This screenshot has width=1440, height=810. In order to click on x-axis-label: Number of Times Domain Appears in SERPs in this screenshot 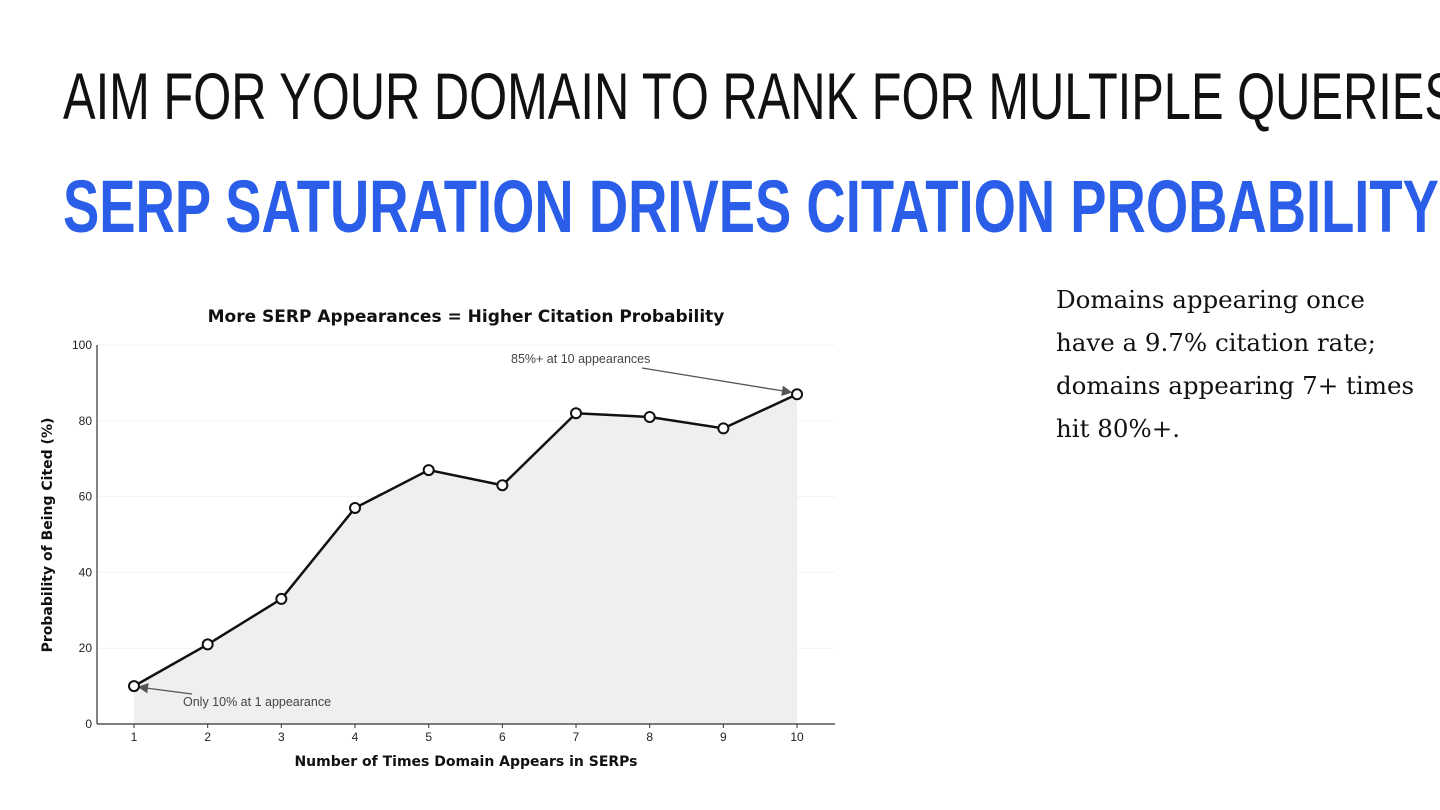, I will do `click(465, 762)`.